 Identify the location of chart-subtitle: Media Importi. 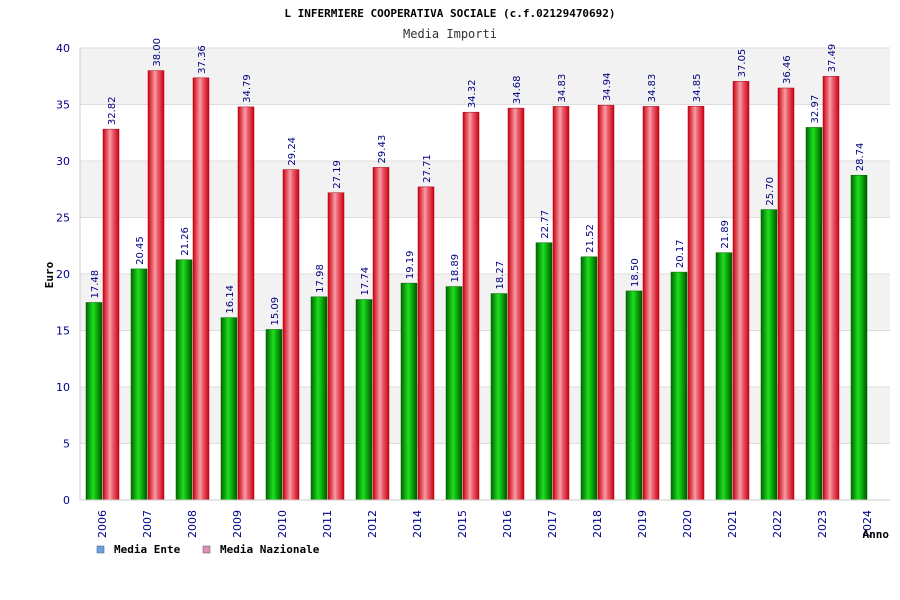
(450, 34).